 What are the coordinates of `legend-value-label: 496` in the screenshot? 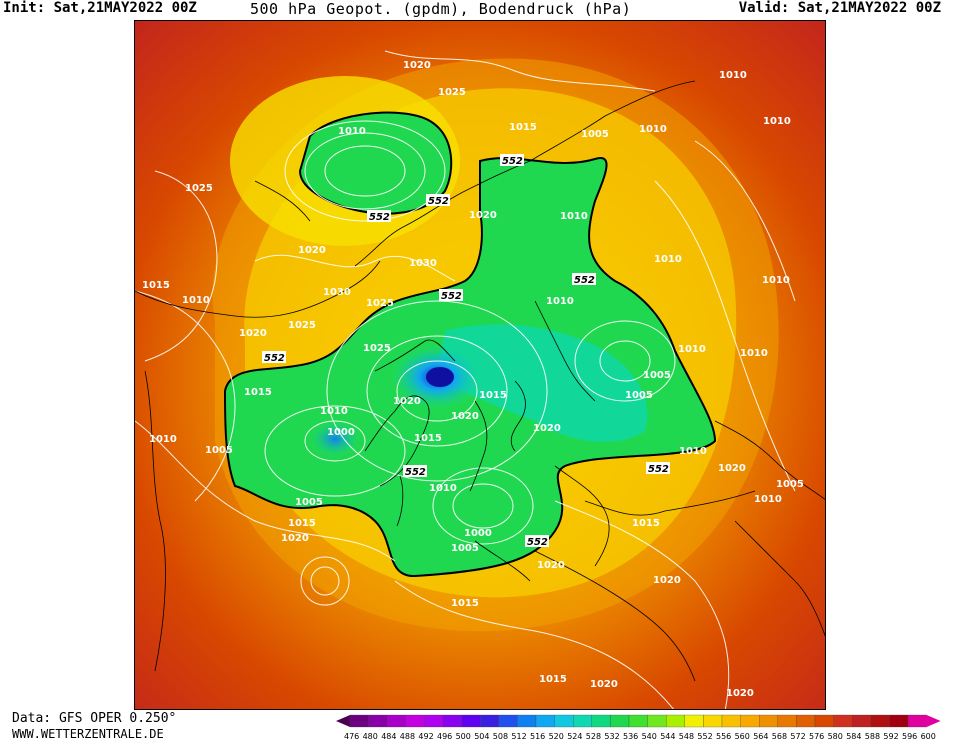 It's located at (444, 736).